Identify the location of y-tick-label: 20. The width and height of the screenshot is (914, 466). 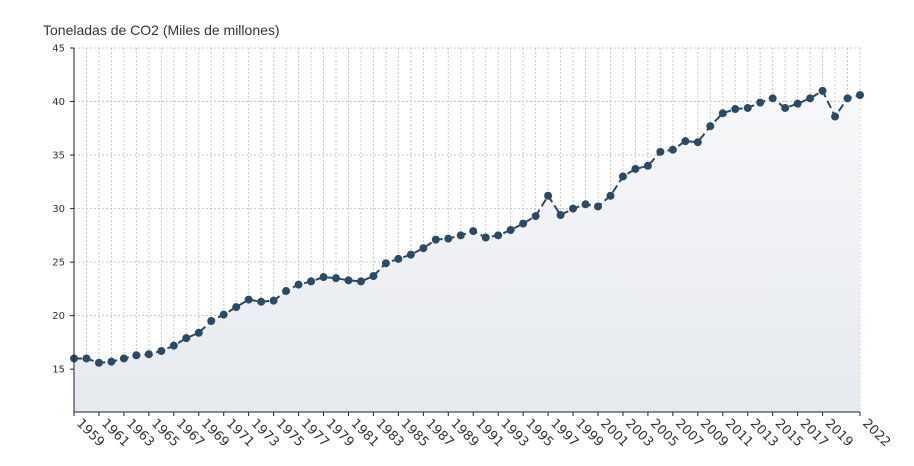
(58, 316).